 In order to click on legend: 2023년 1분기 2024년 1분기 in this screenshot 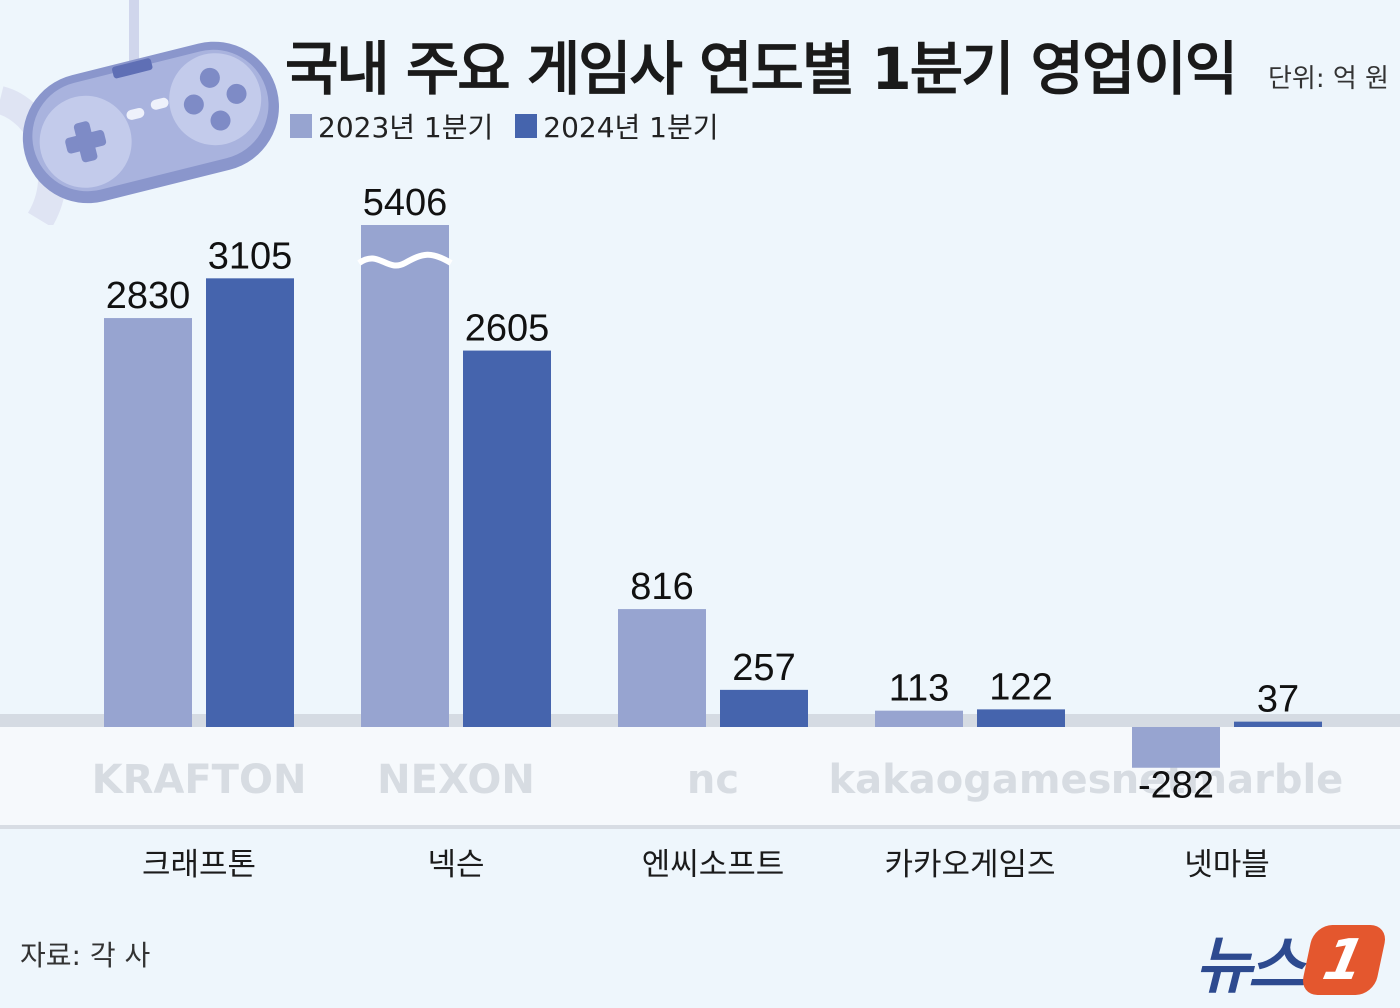, I will do `click(504, 126)`.